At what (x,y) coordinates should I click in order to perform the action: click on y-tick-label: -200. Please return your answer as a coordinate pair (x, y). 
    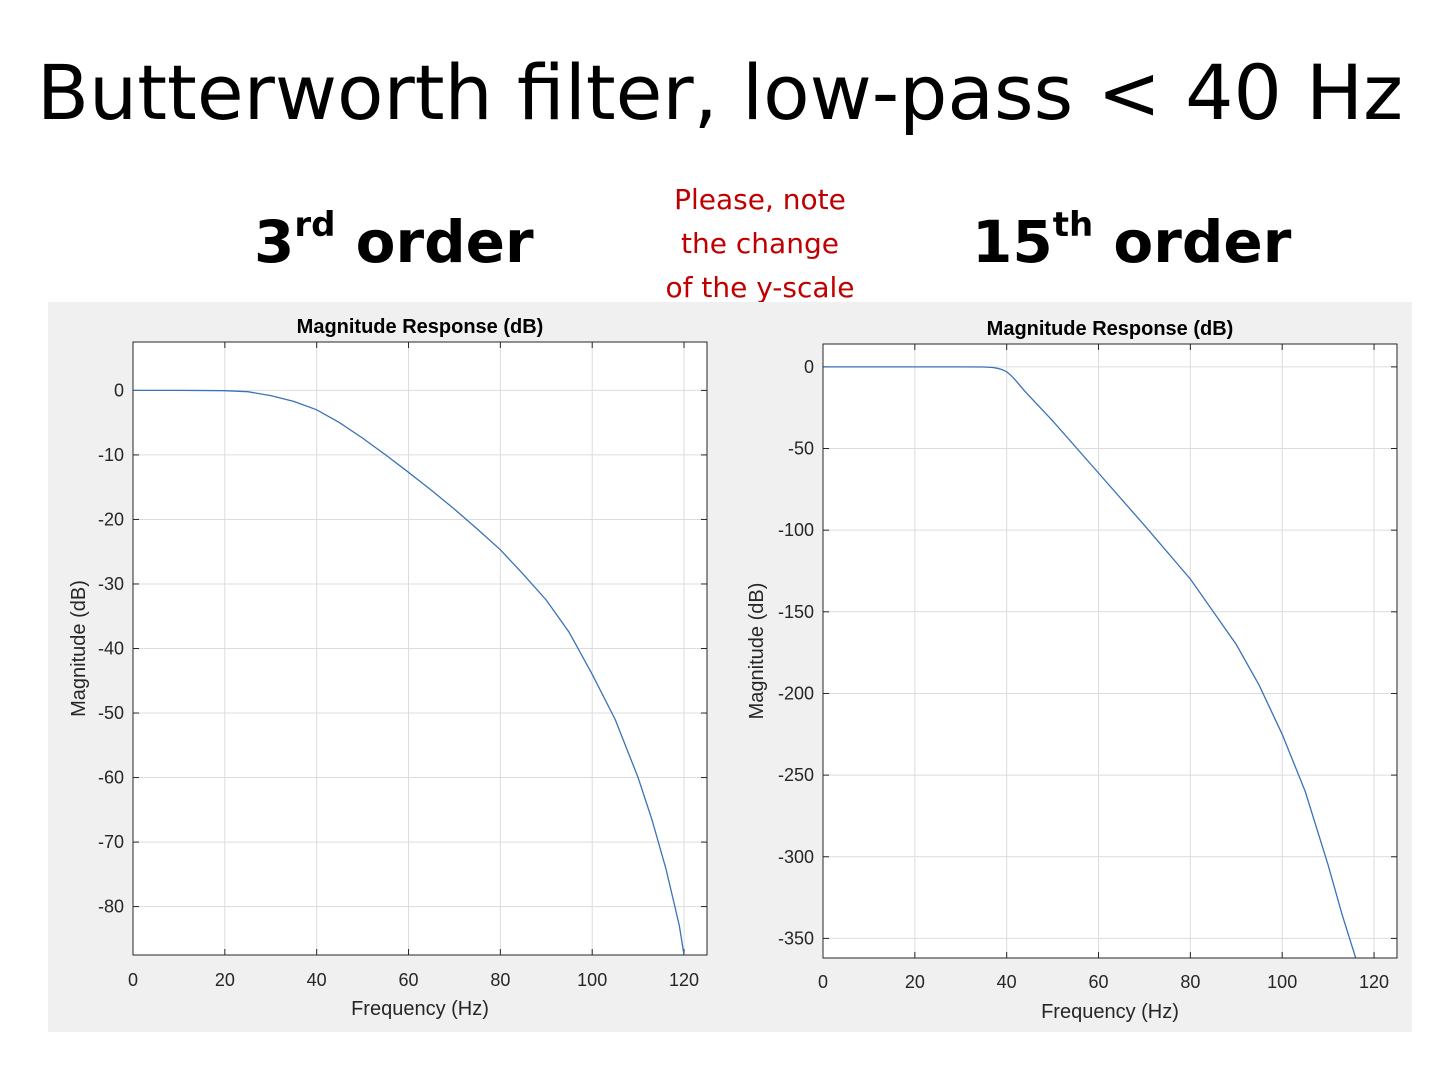
    Looking at the image, I should click on (796, 693).